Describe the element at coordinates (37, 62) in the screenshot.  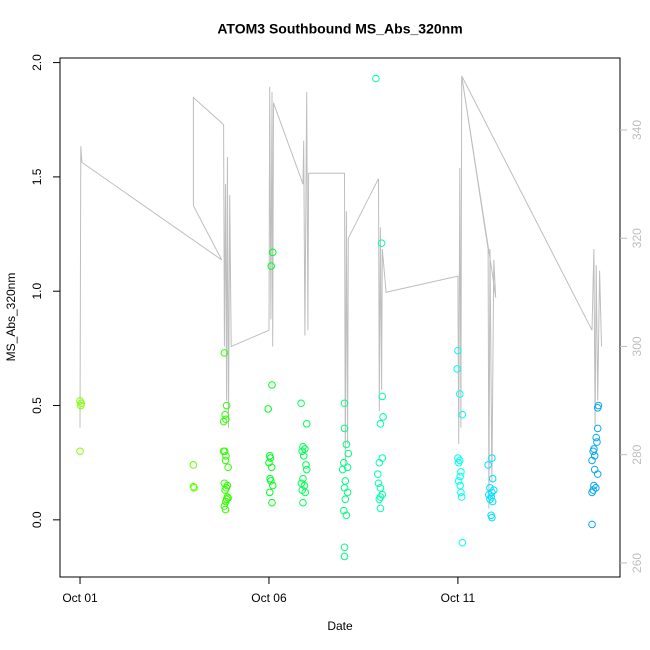
I see `y-tick-label: 2.0` at that location.